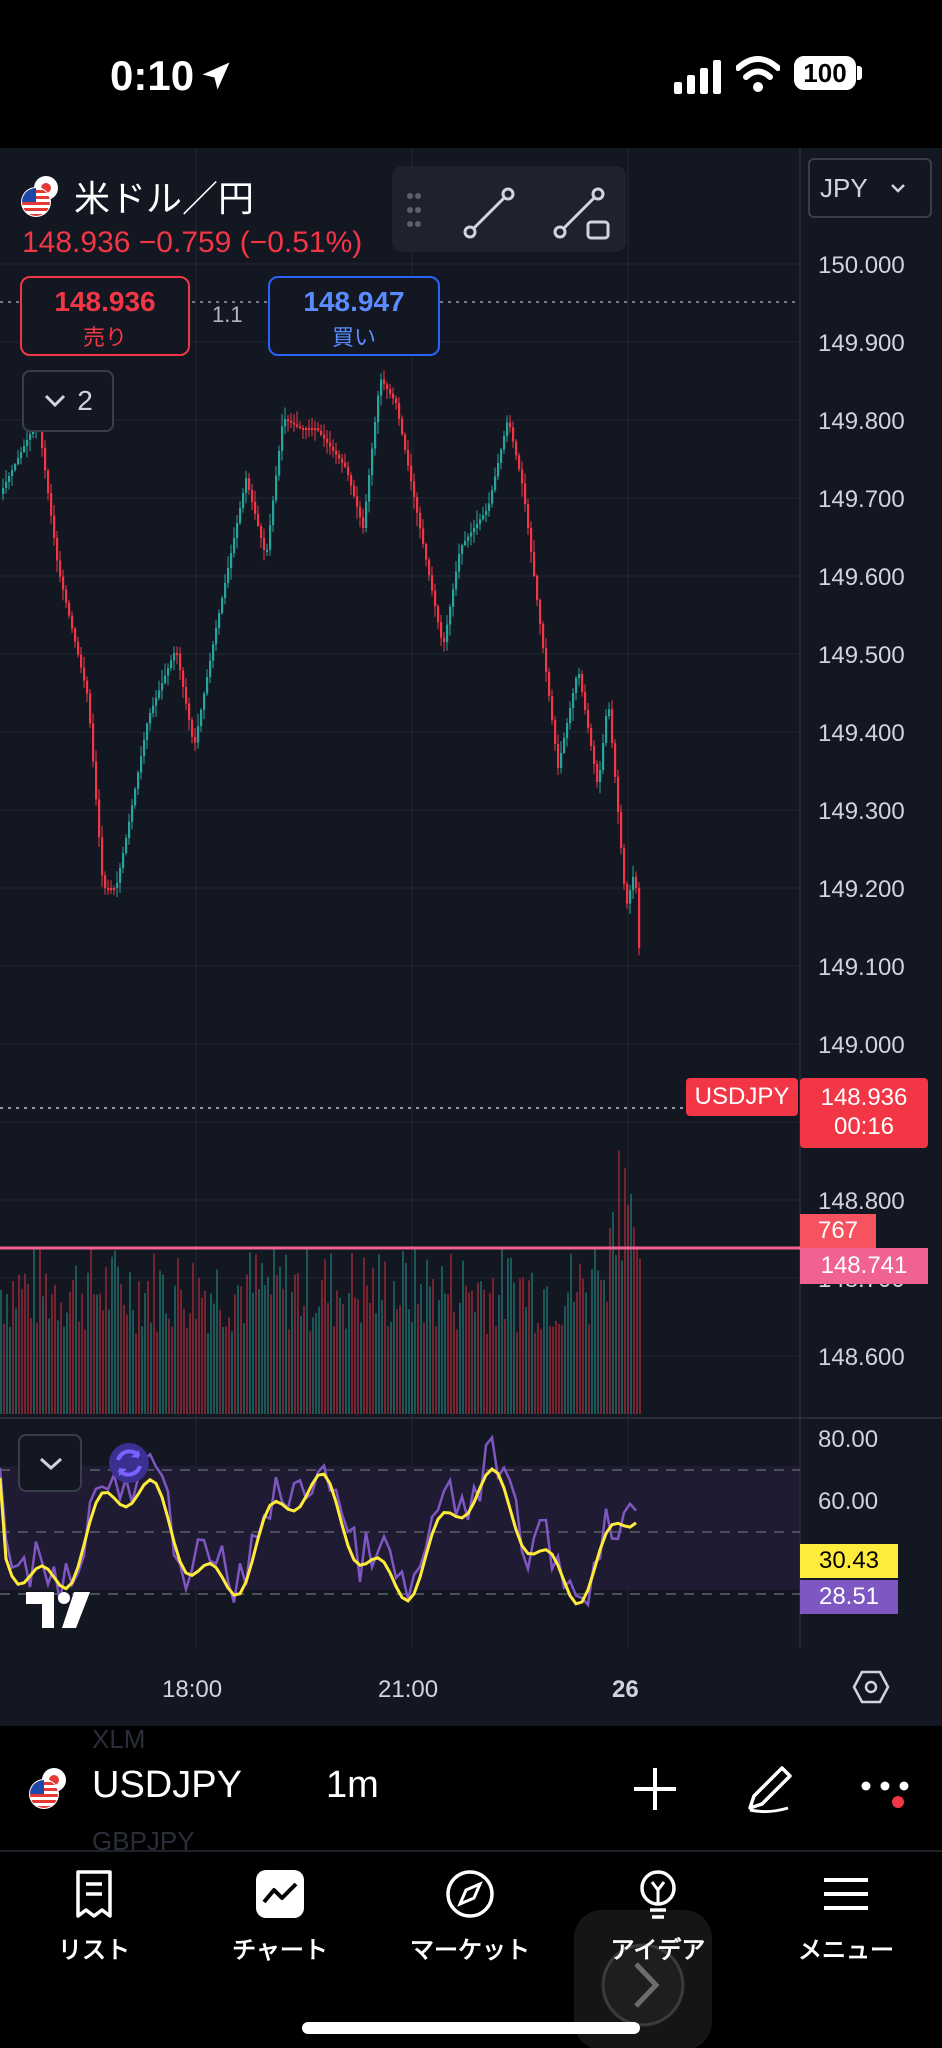 Image resolution: width=942 pixels, height=2048 pixels. I want to click on pen-icon, so click(769, 1789).